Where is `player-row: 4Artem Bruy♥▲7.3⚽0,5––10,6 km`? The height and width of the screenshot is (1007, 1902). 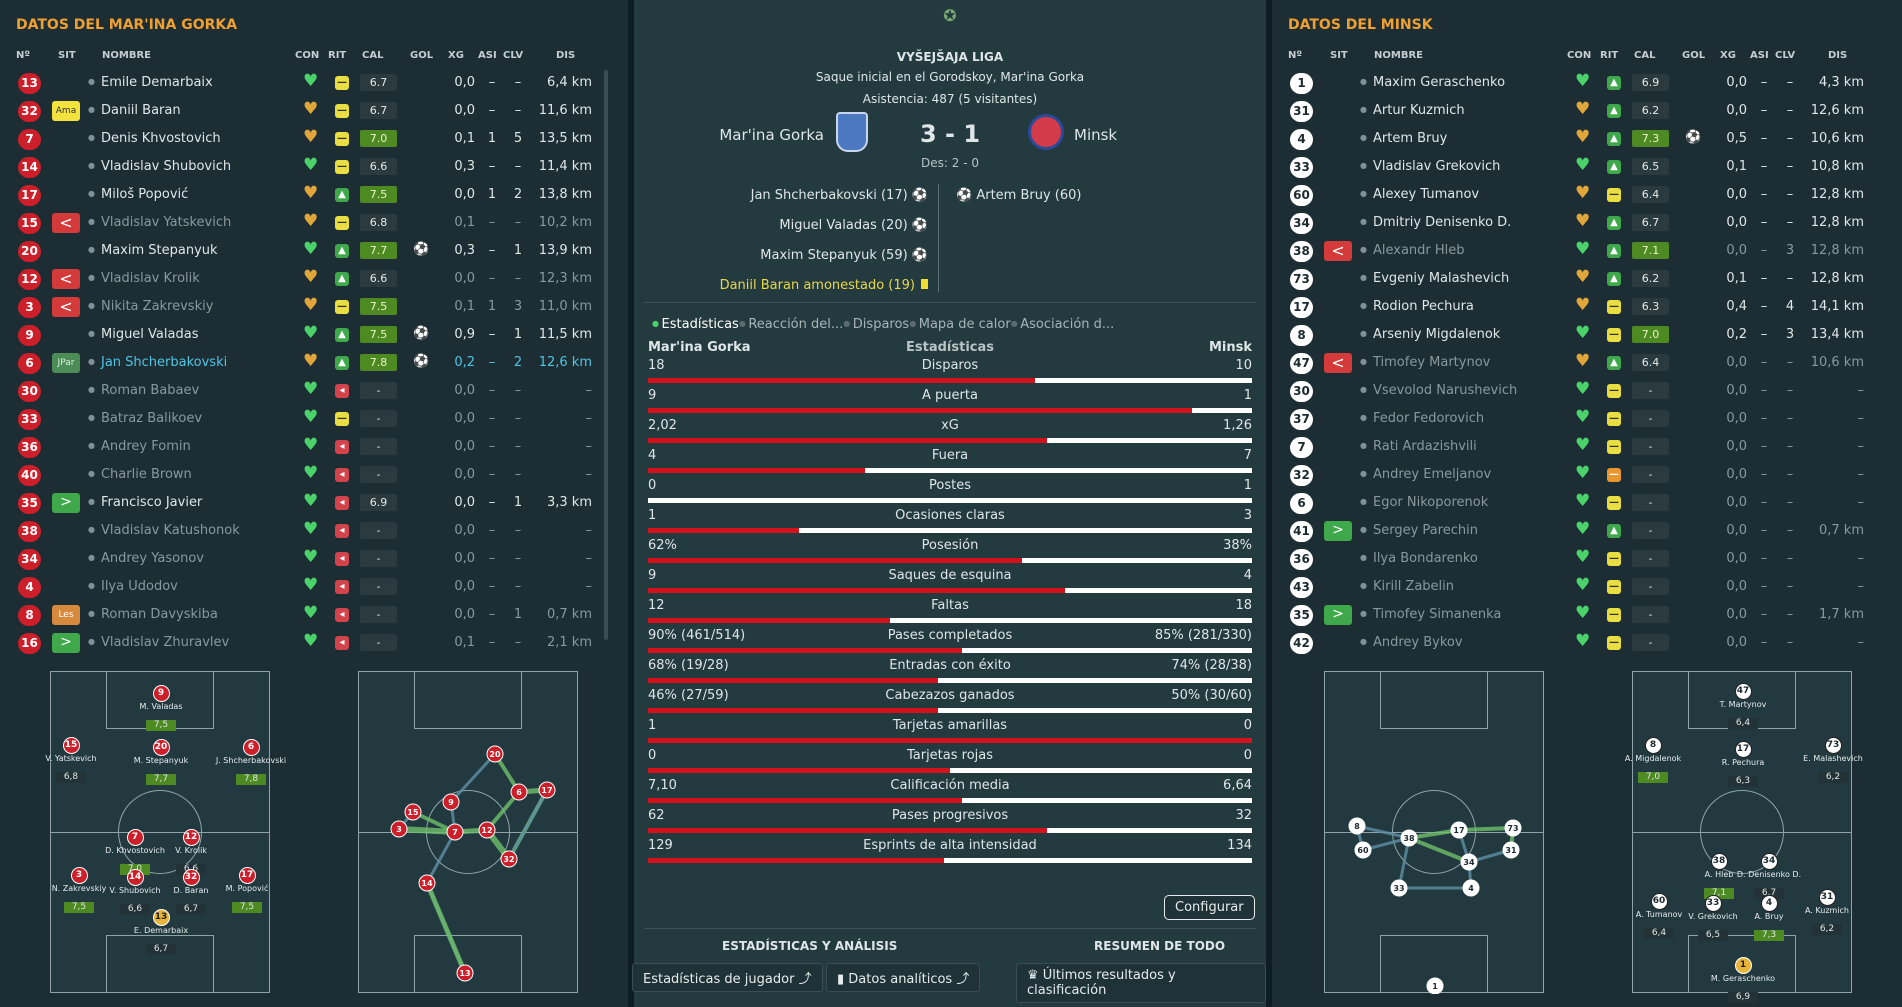 player-row: 4Artem Bruy♥▲7.3⚽0,5––10,6 km is located at coordinates (1581, 139).